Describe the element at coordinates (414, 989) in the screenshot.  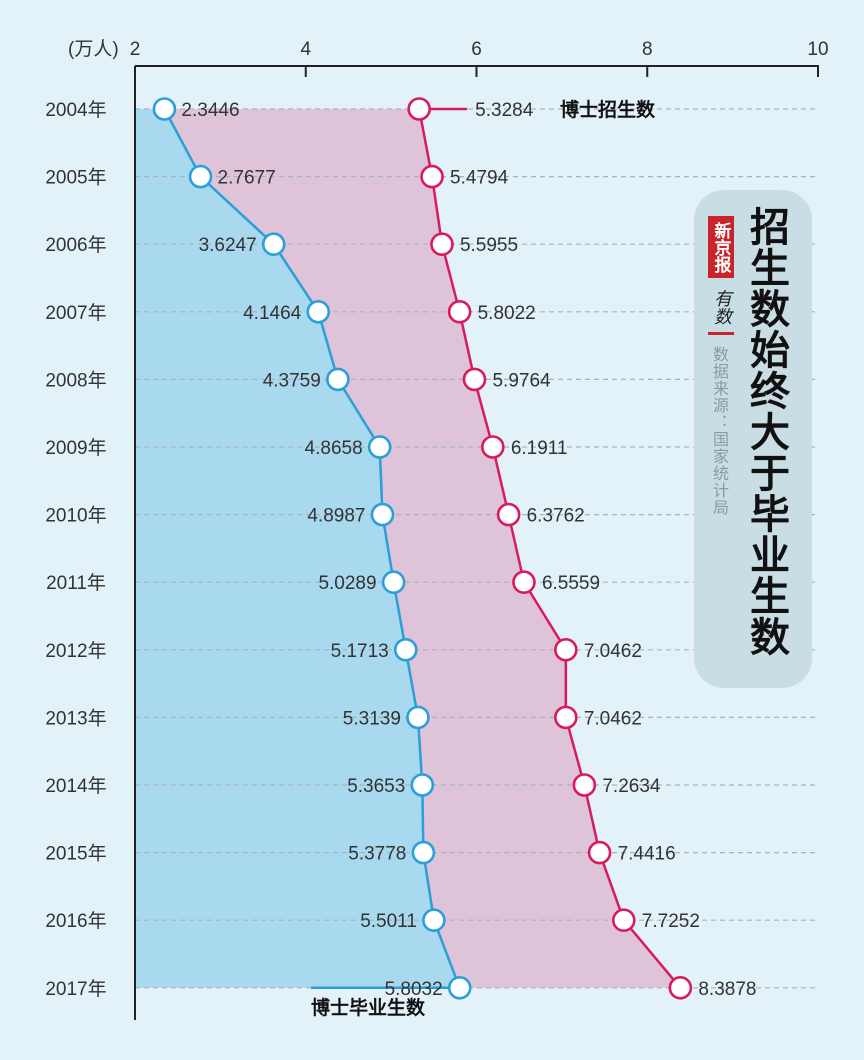
I see `graduates-value-label: 5.8032` at that location.